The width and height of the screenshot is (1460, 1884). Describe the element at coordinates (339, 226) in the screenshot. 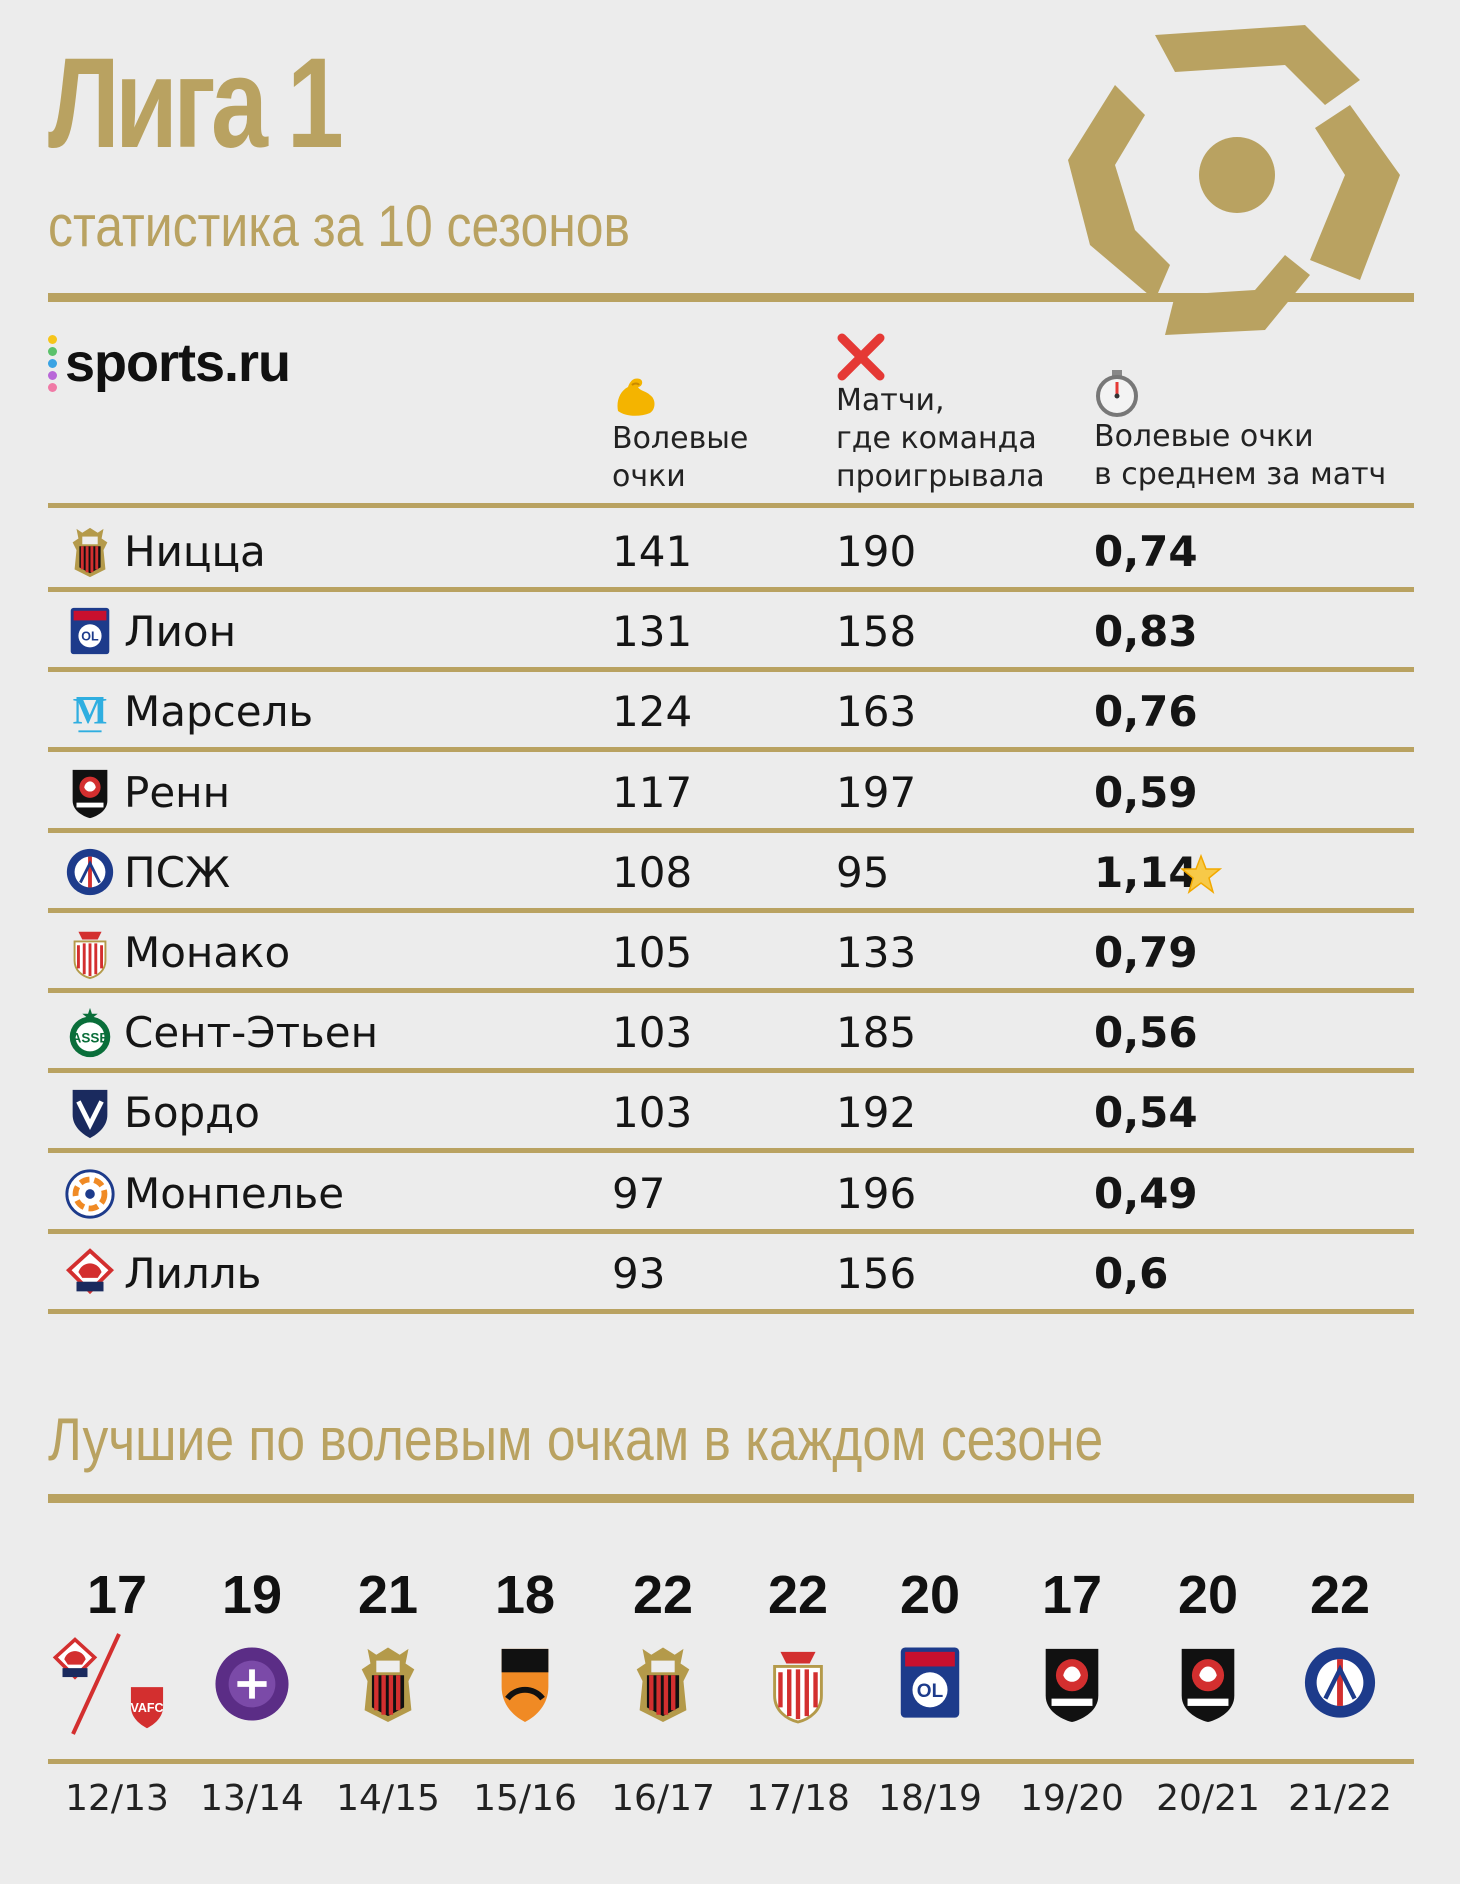

I see `page-subtitle: статистика за 10 сезонов` at that location.